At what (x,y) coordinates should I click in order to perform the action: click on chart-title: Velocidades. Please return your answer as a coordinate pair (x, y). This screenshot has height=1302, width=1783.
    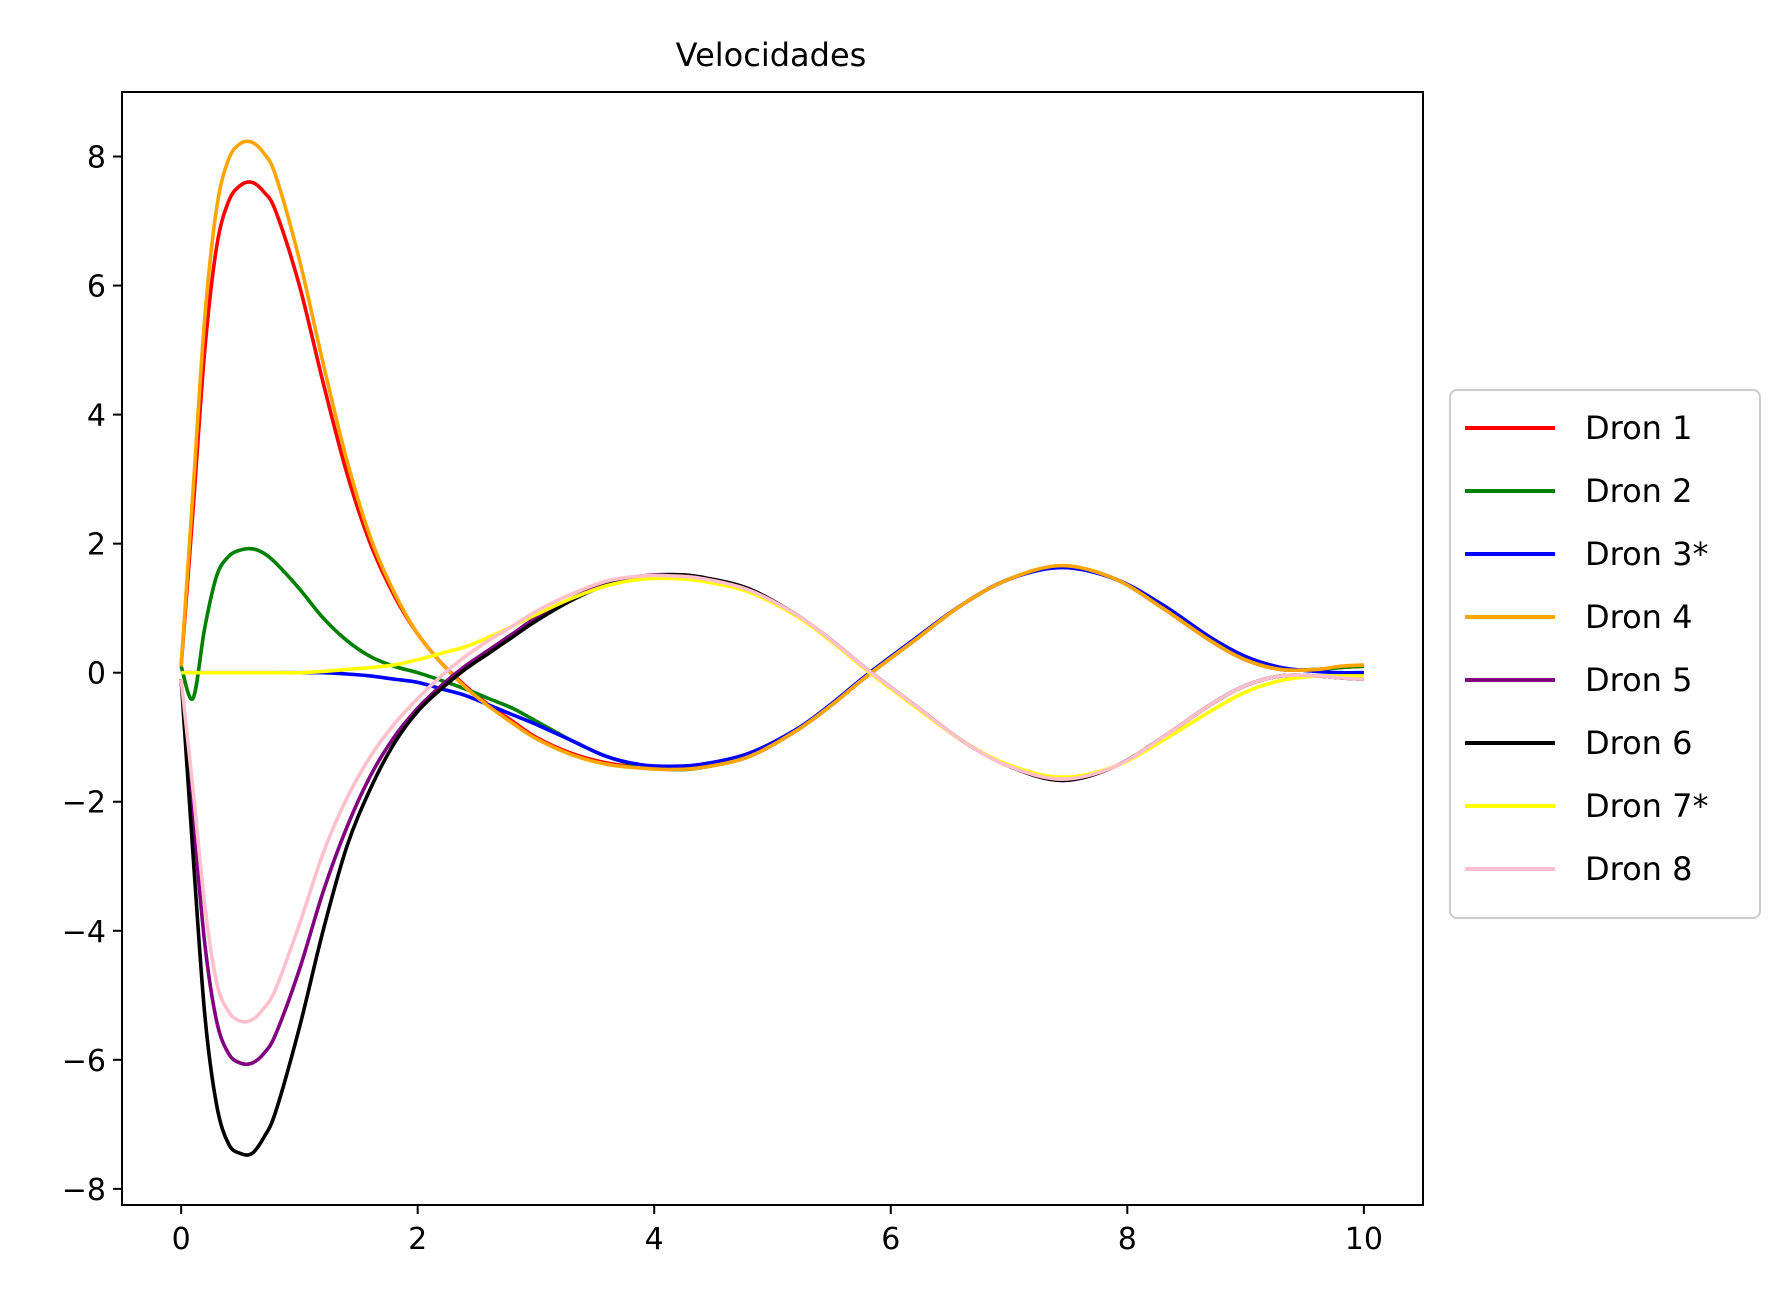
    Looking at the image, I should click on (771, 55).